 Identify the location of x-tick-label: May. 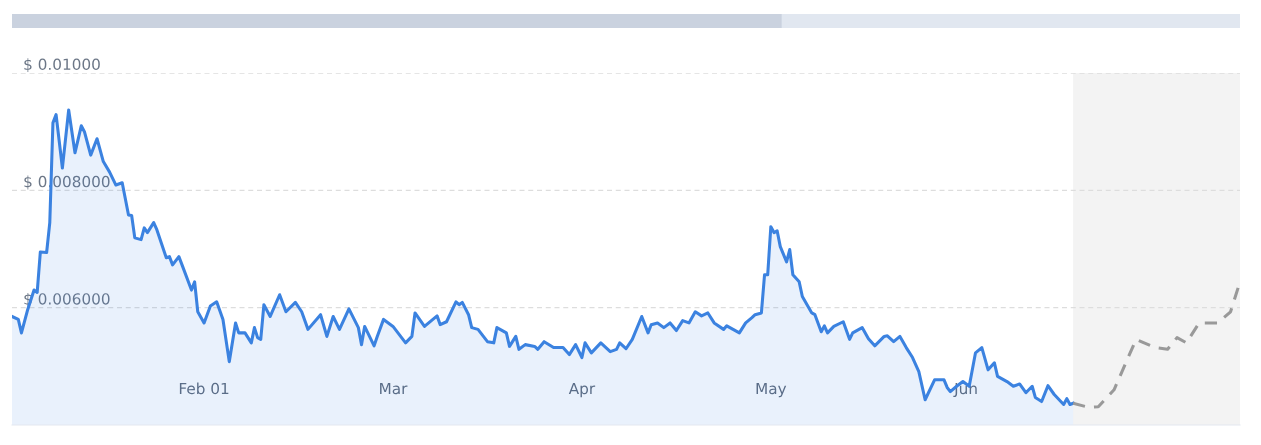
(771, 390).